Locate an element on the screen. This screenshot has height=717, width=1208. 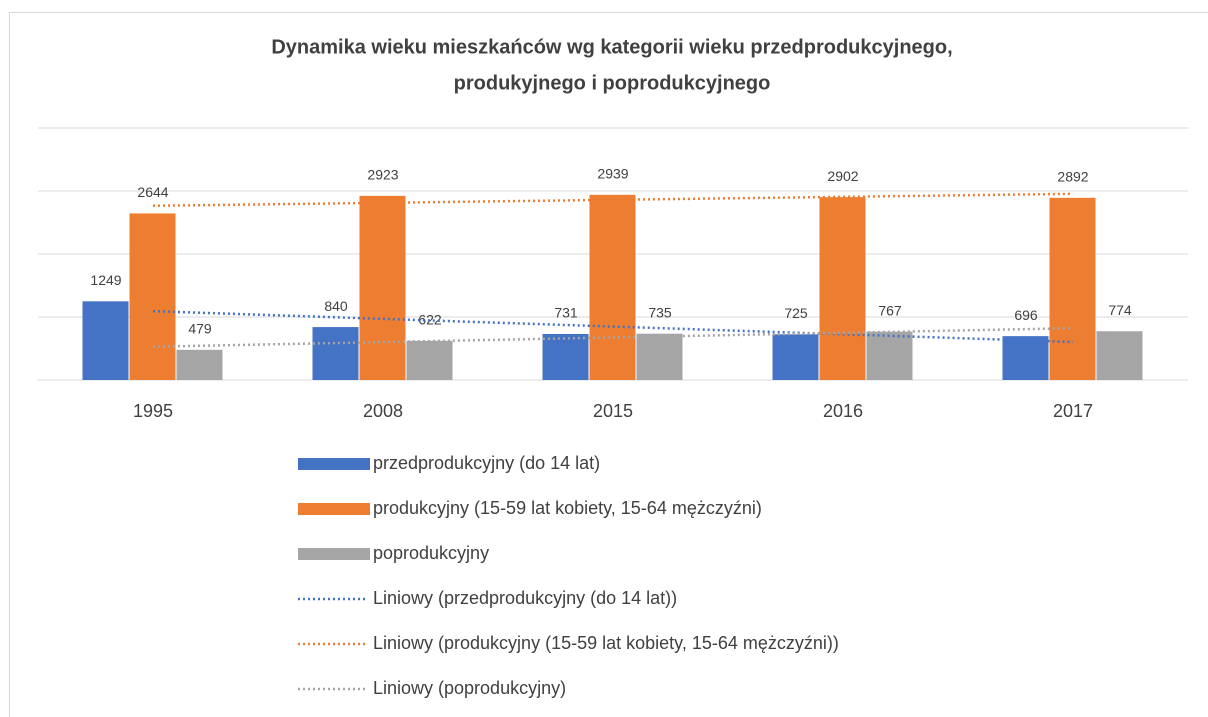
data-label: 2892 is located at coordinates (1072, 177).